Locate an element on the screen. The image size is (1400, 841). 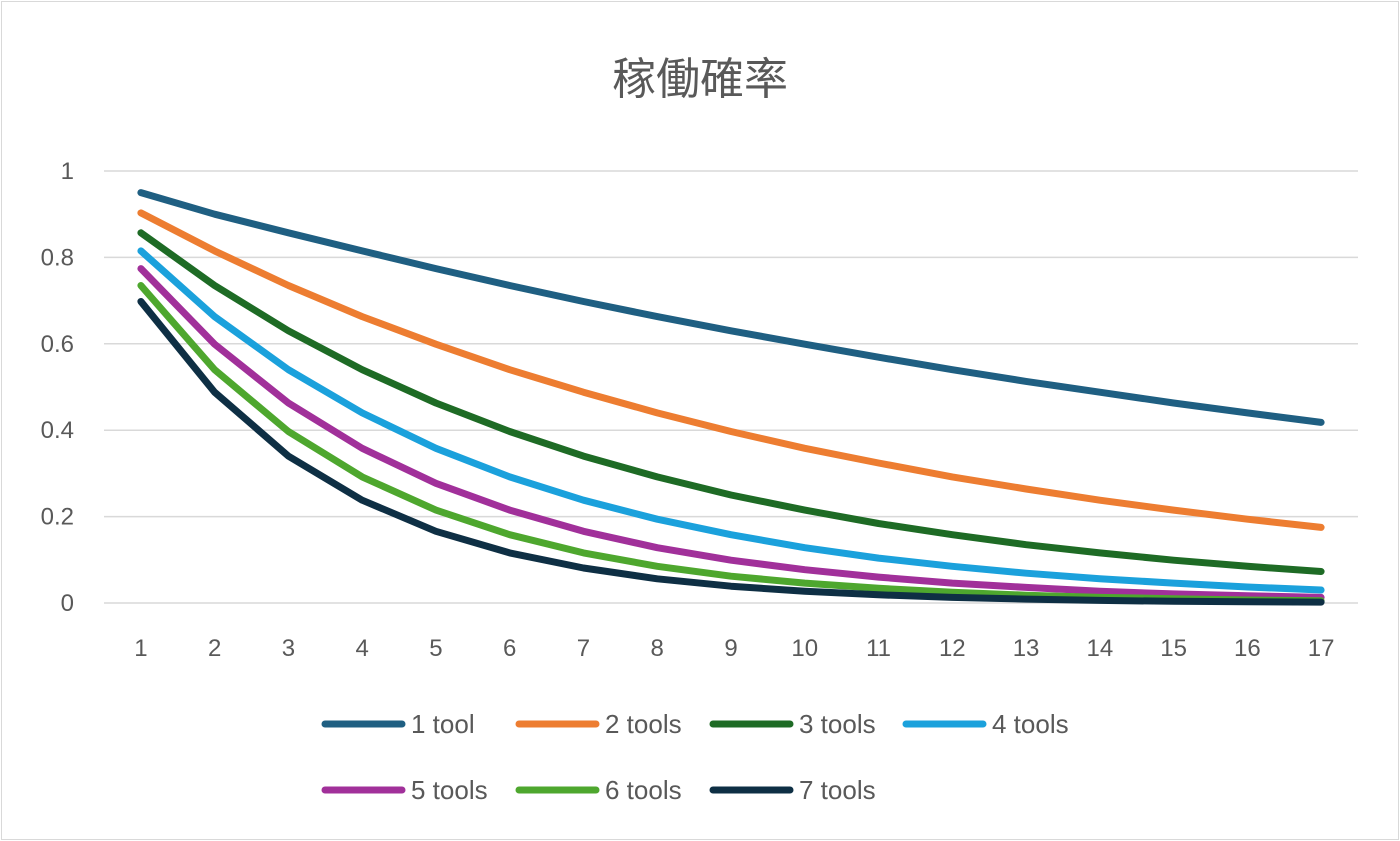
legend-label: 5 tools is located at coordinates (449, 790).